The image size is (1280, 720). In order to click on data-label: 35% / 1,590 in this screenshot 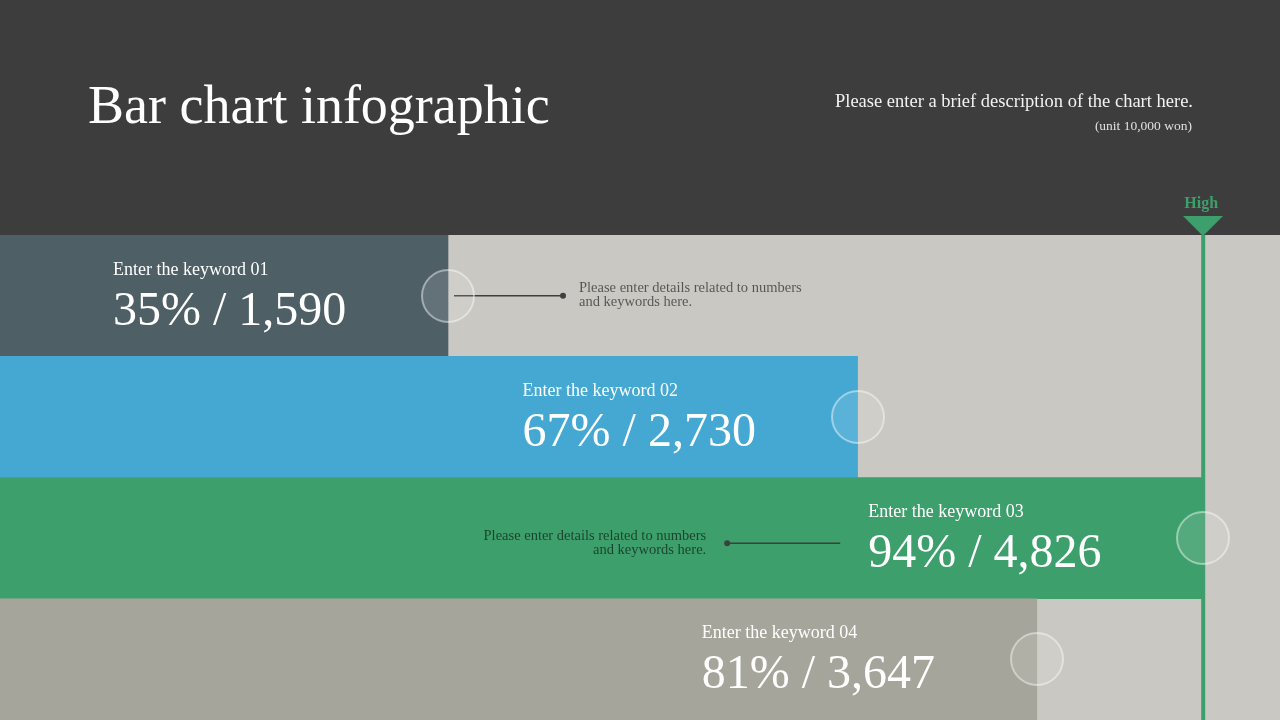, I will do `click(230, 308)`.